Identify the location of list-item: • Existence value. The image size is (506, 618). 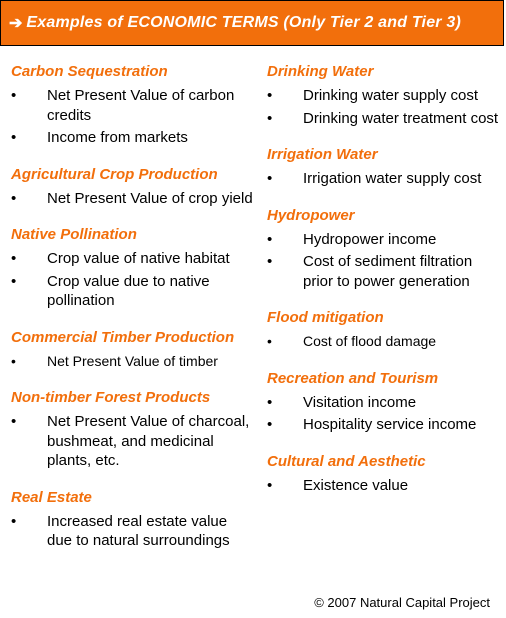
(385, 486).